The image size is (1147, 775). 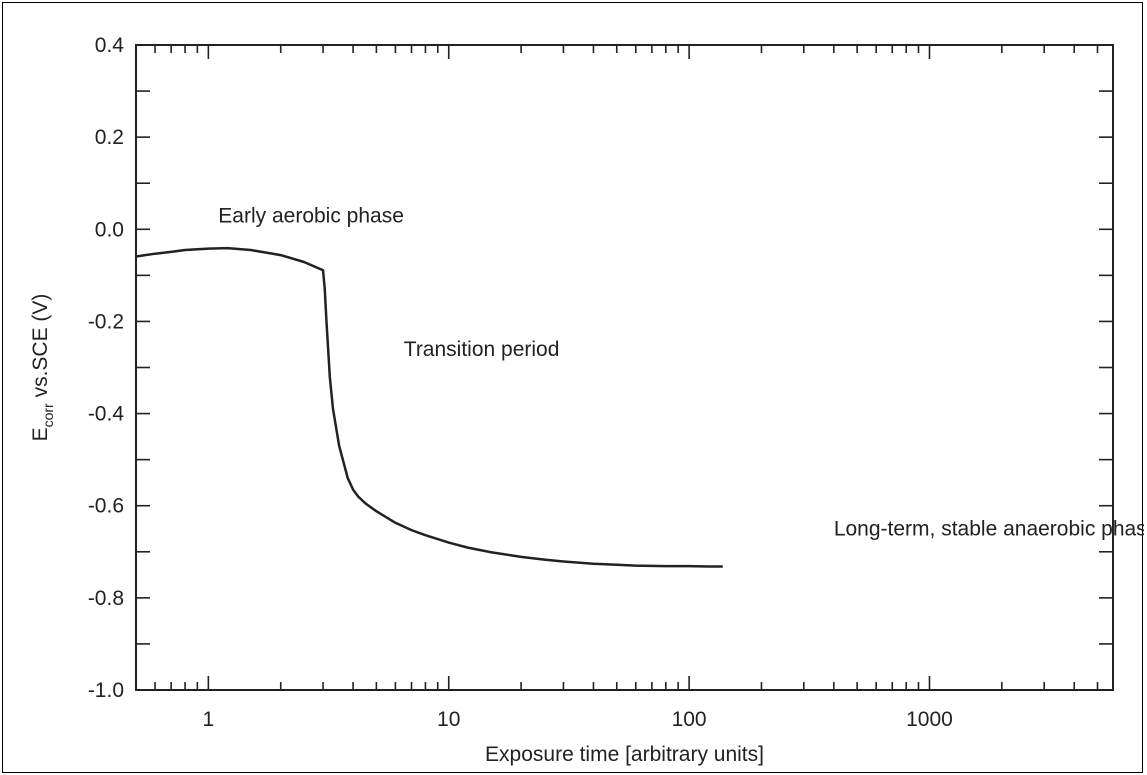 I want to click on y-tick-label: 0.4, so click(x=110, y=45).